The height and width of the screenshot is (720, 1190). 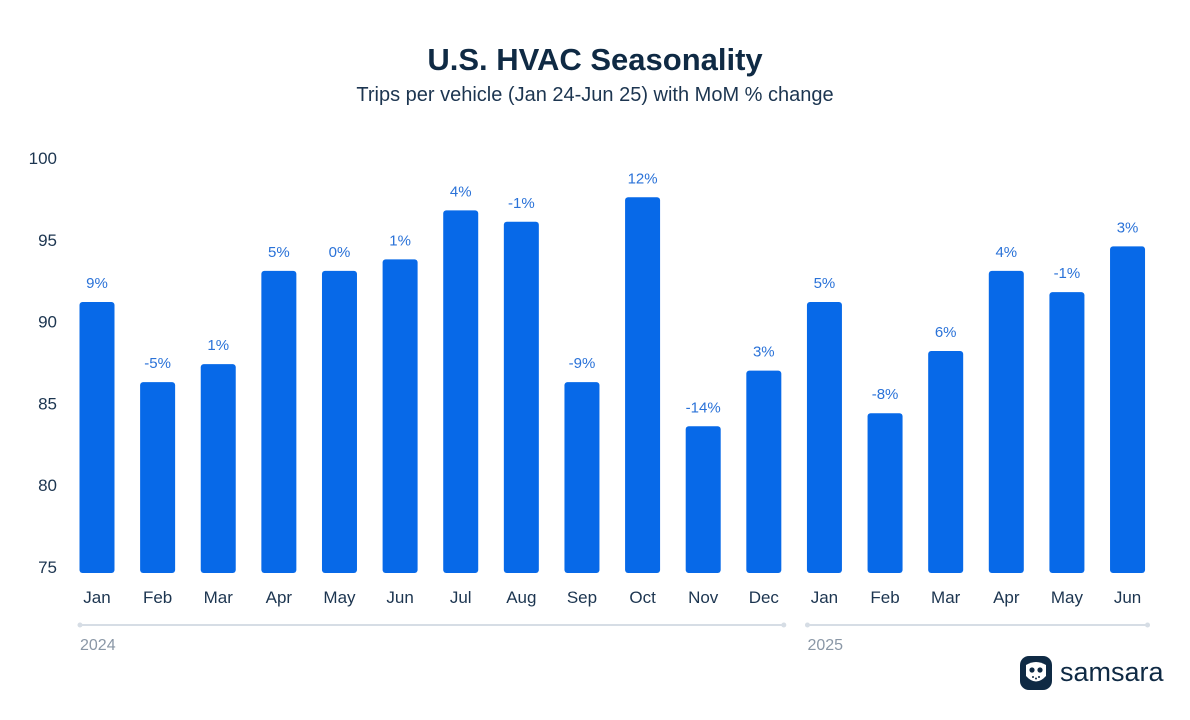 What do you see at coordinates (764, 597) in the screenshot?
I see `x-tick-label: Dec` at bounding box center [764, 597].